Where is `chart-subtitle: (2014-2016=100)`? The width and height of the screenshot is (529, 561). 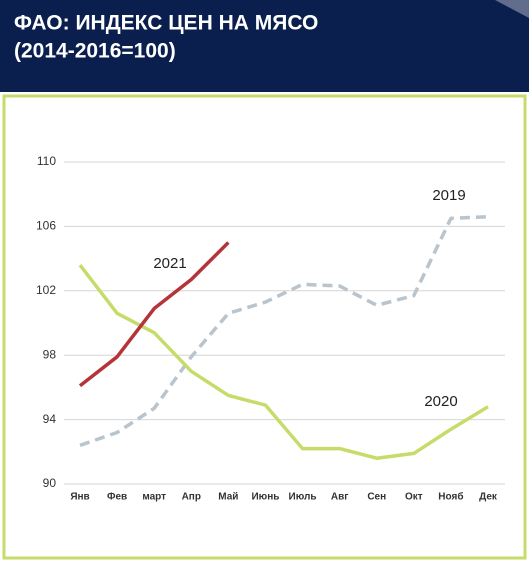
chart-subtitle: (2014-2016=100) is located at coordinates (95, 51).